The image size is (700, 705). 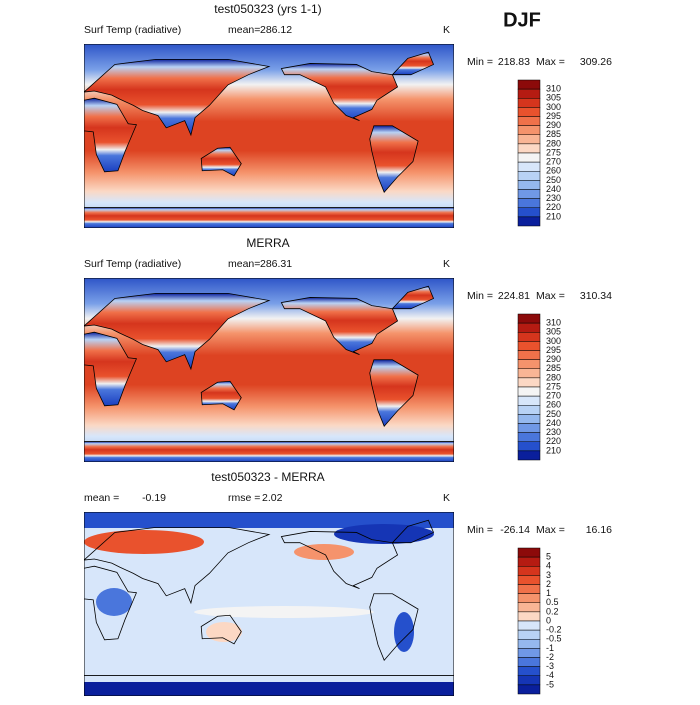 I want to click on stat-value: 286.31, so click(x=276, y=264).